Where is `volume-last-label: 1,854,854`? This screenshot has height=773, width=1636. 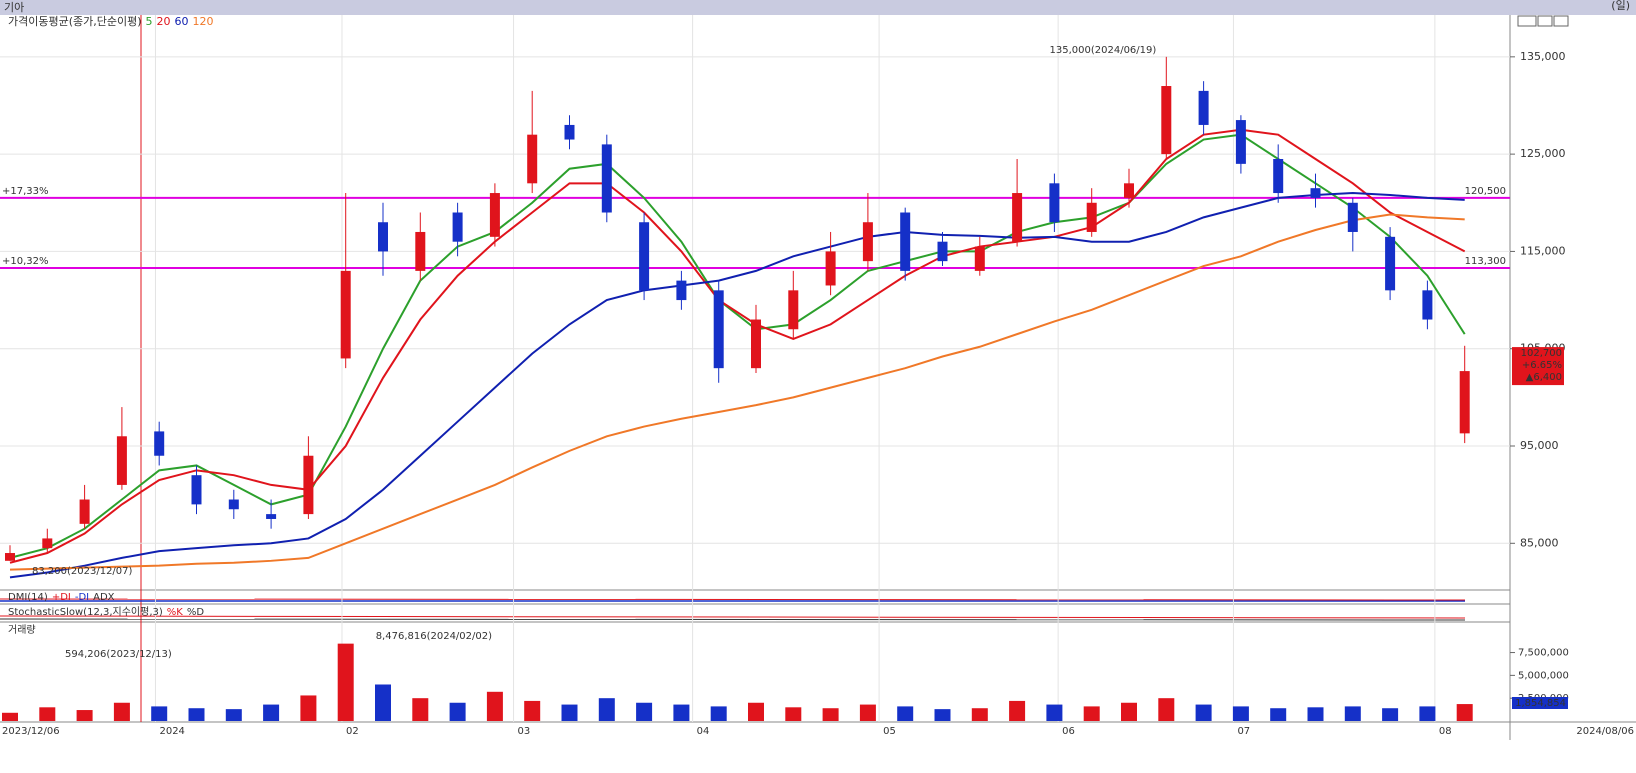 volume-last-label: 1,854,854 is located at coordinates (1540, 703).